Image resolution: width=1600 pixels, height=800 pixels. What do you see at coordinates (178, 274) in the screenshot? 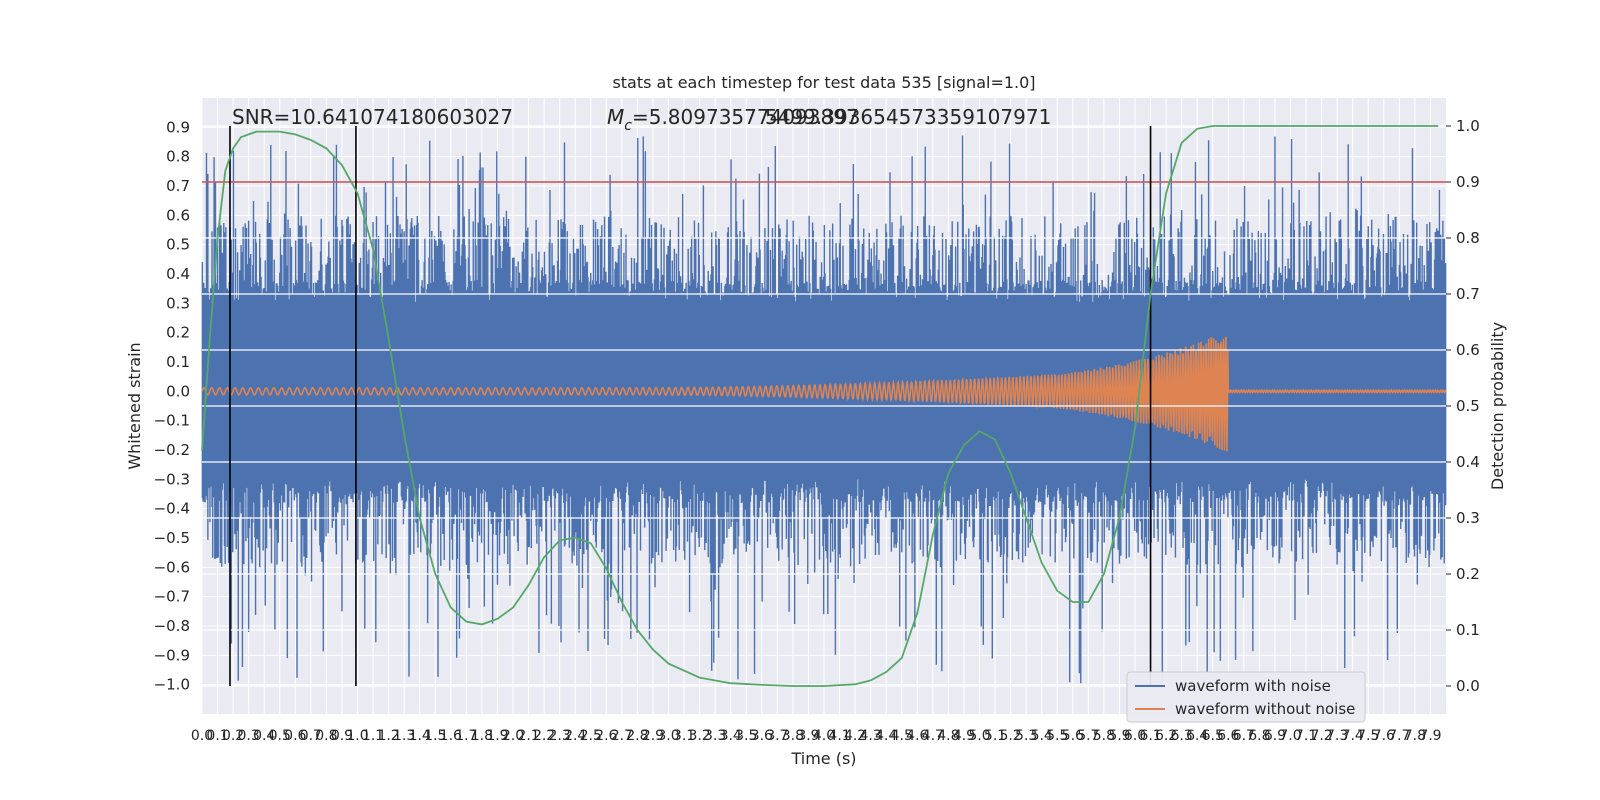
I see `y-tick-label: 0.4` at bounding box center [178, 274].